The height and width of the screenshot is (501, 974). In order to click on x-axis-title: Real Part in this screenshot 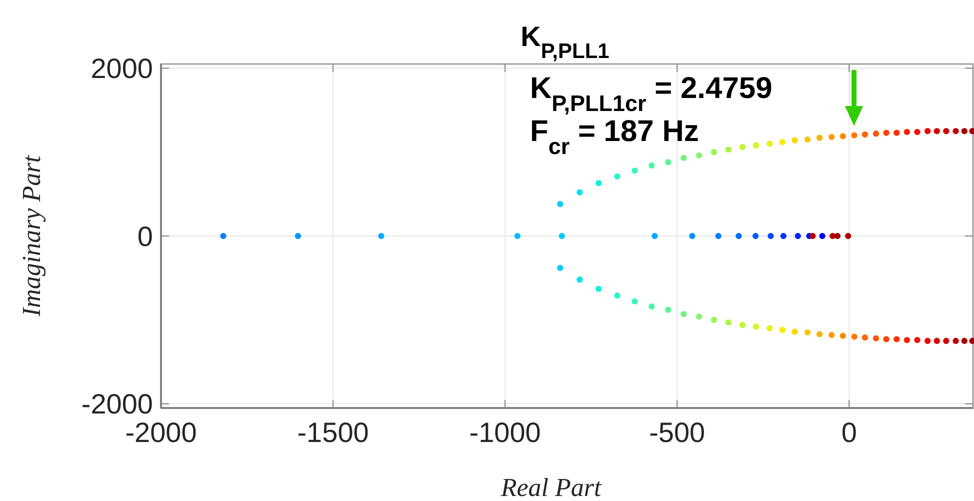, I will do `click(551, 487)`.